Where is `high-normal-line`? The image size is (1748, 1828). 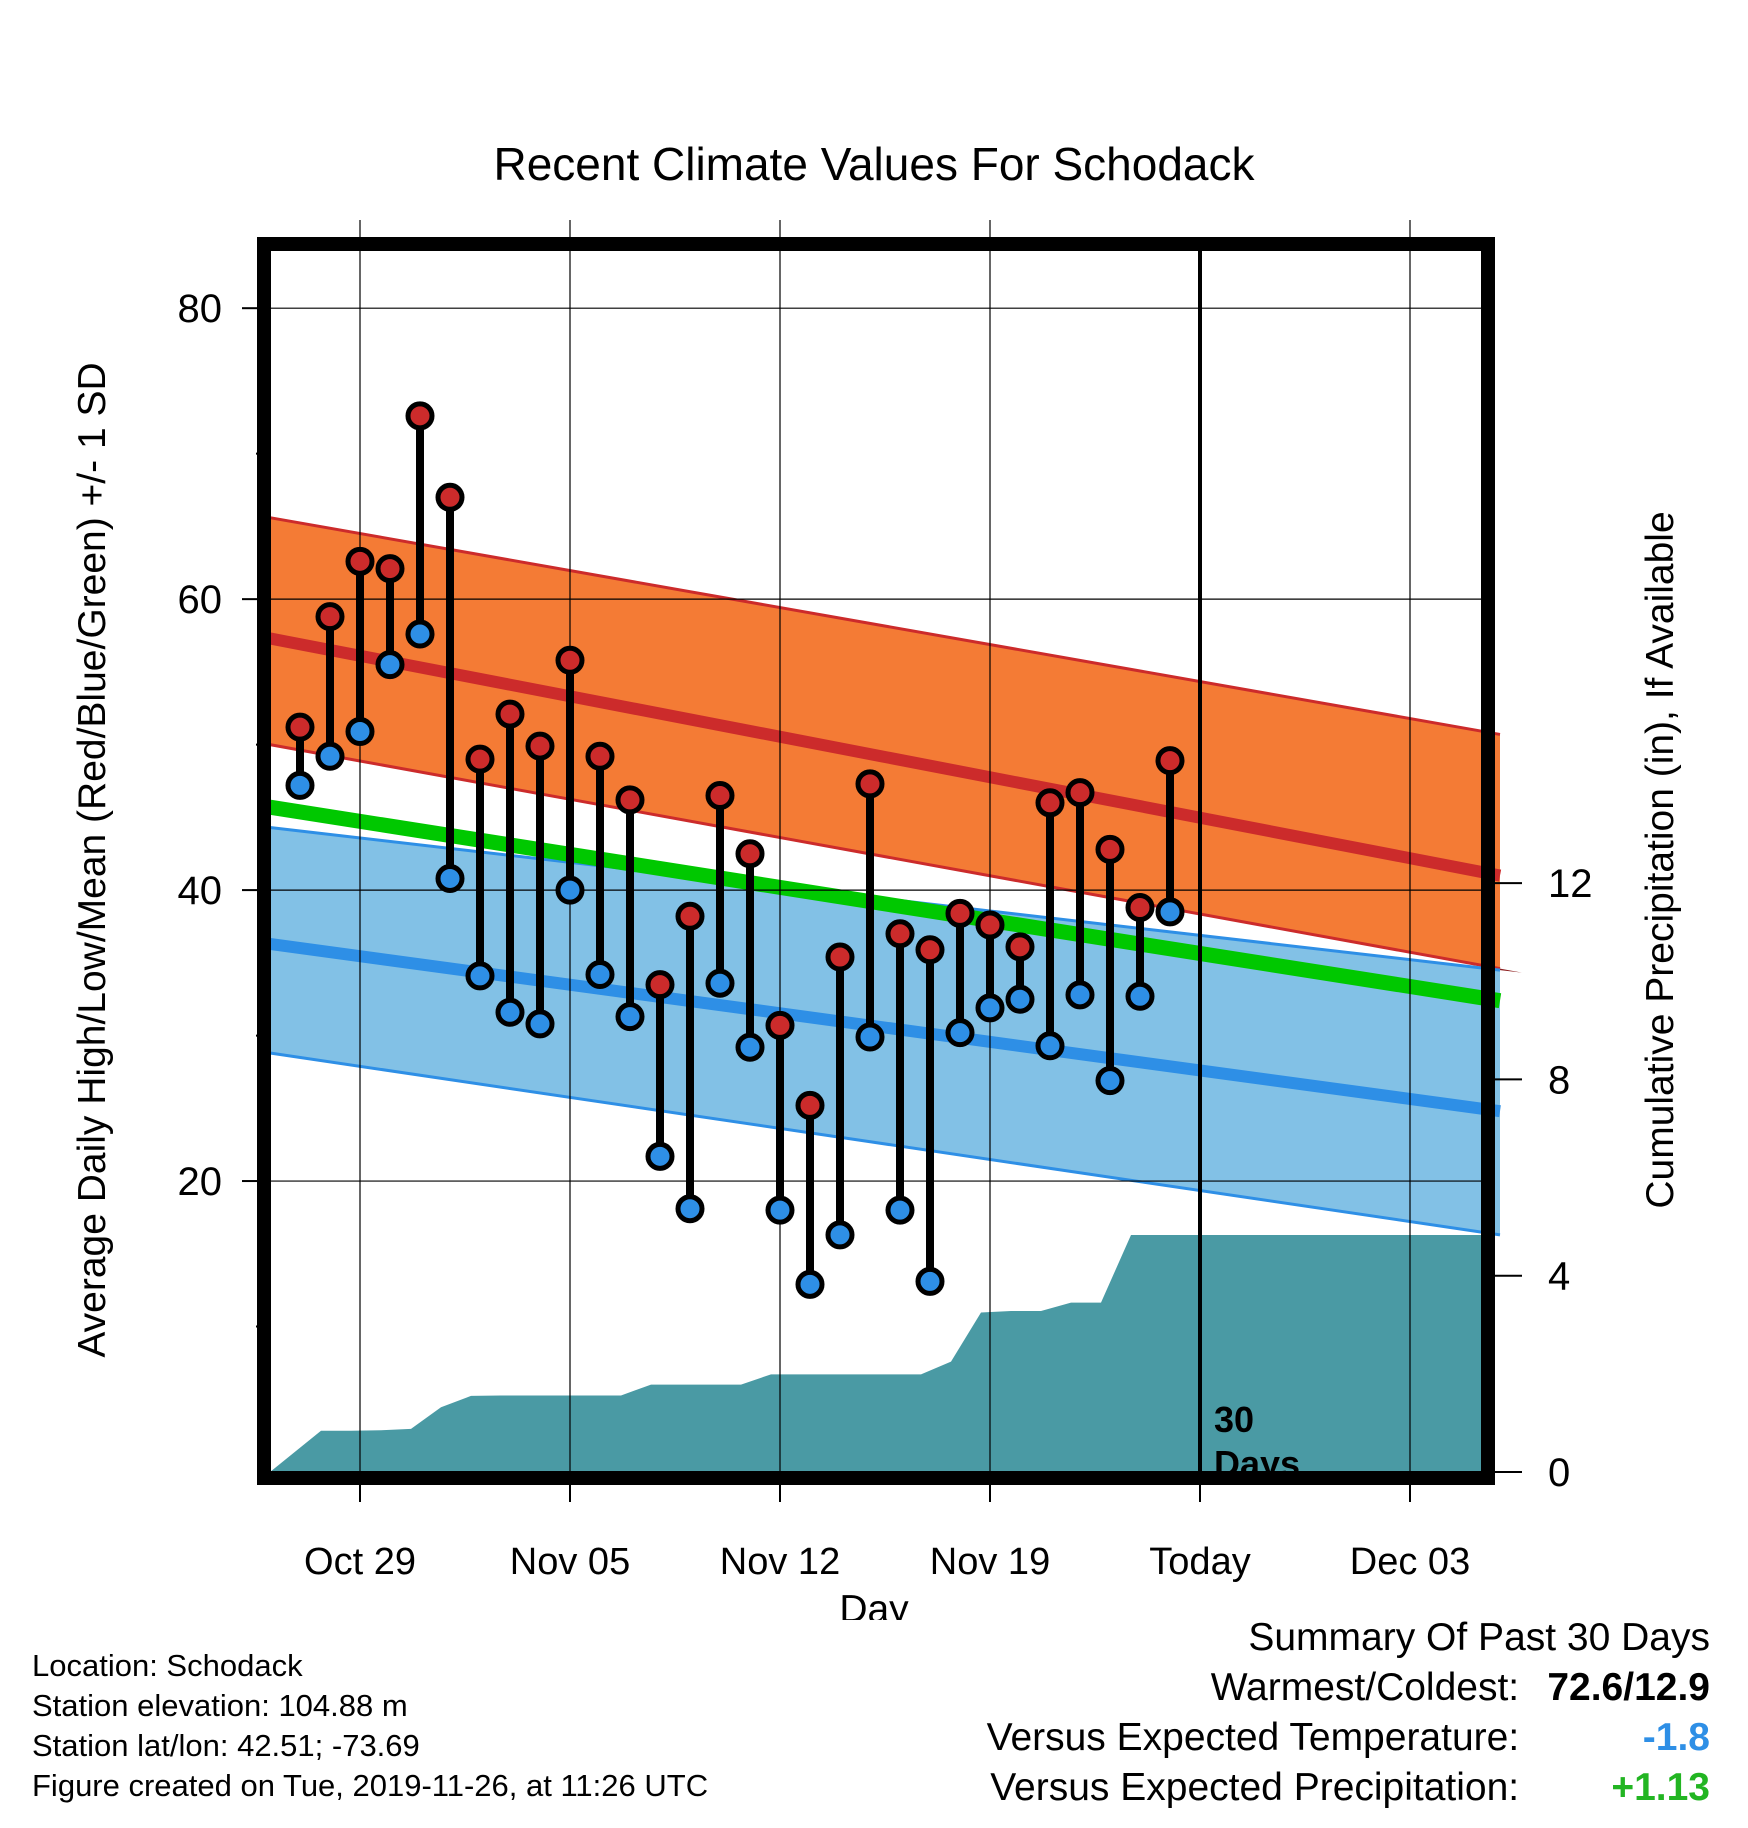 high-normal-line is located at coordinates (885, 757).